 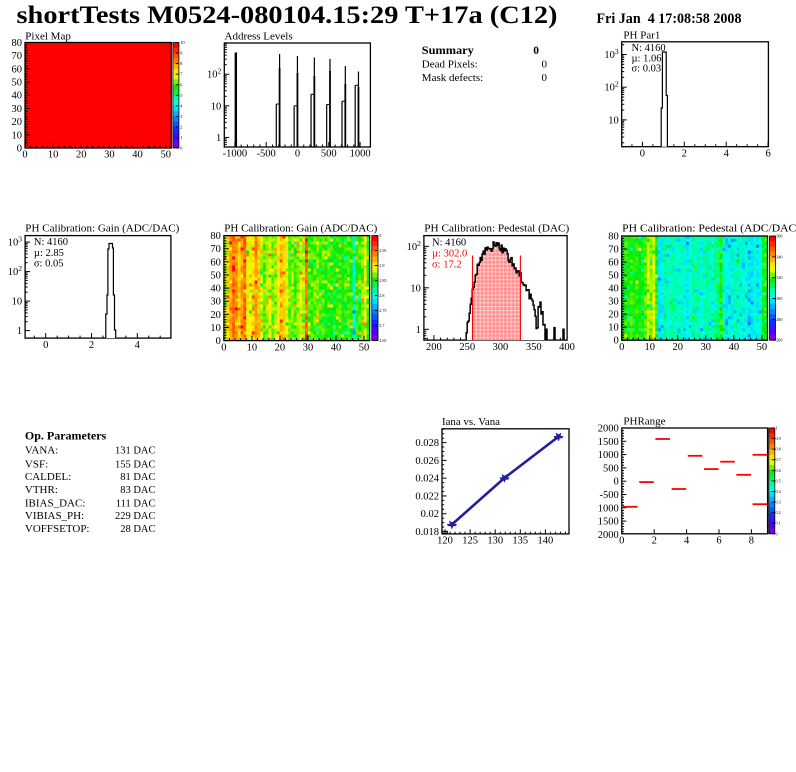 What do you see at coordinates (41, 490) in the screenshot?
I see `svg-text: VTHR:` at bounding box center [41, 490].